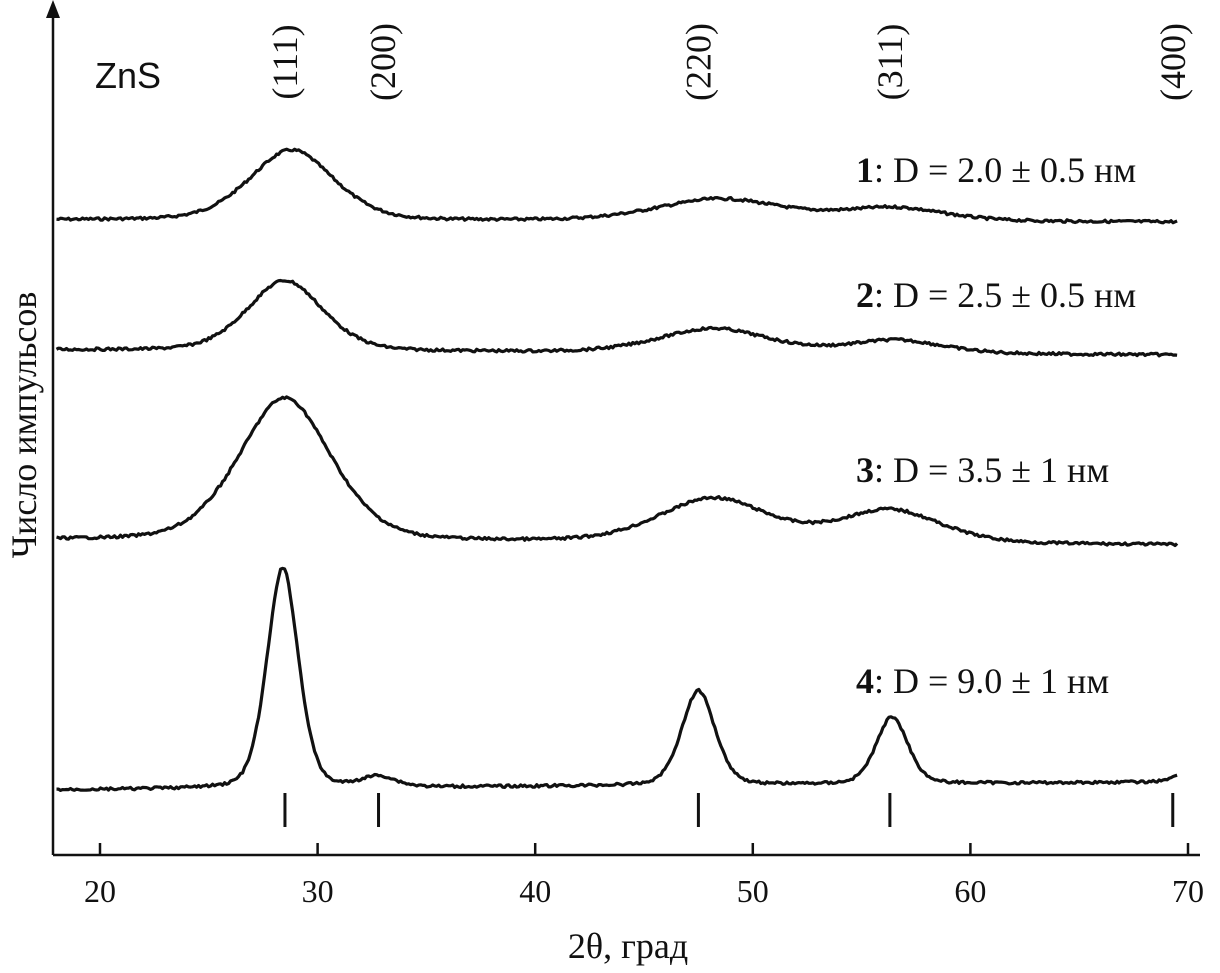  Describe the element at coordinates (383, 62) in the screenshot. I see `hkl-label: (200)` at that location.